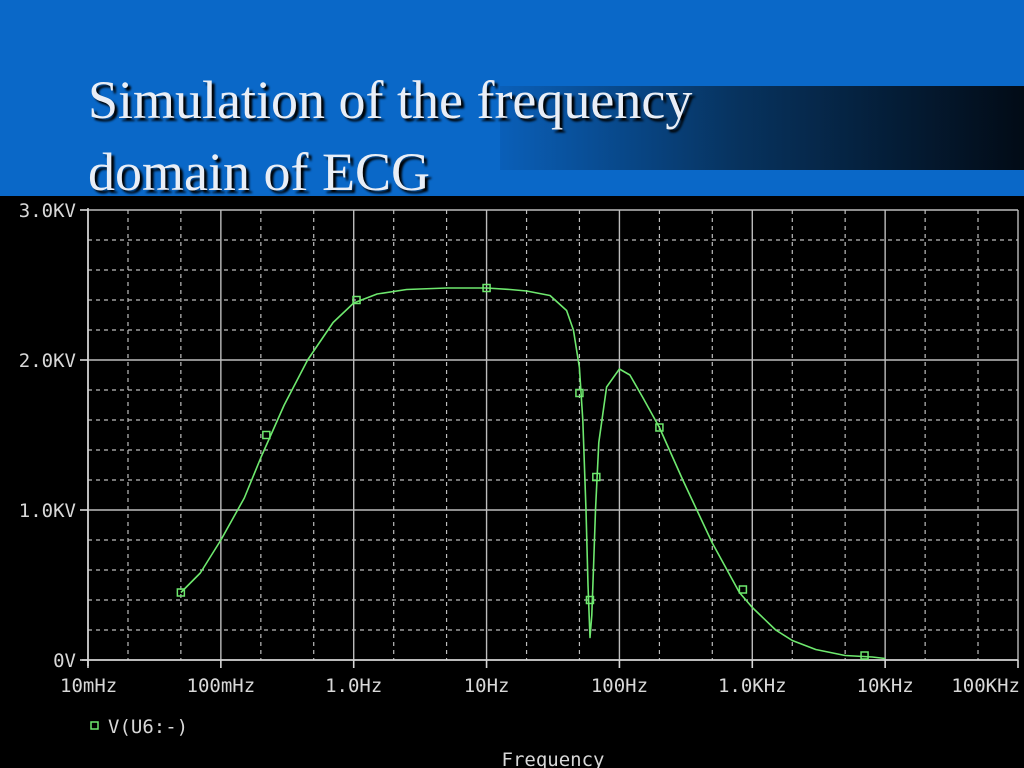 The width and height of the screenshot is (1024, 768). Describe the element at coordinates (47, 211) in the screenshot. I see `y-tick-label: 3.0KV` at that location.